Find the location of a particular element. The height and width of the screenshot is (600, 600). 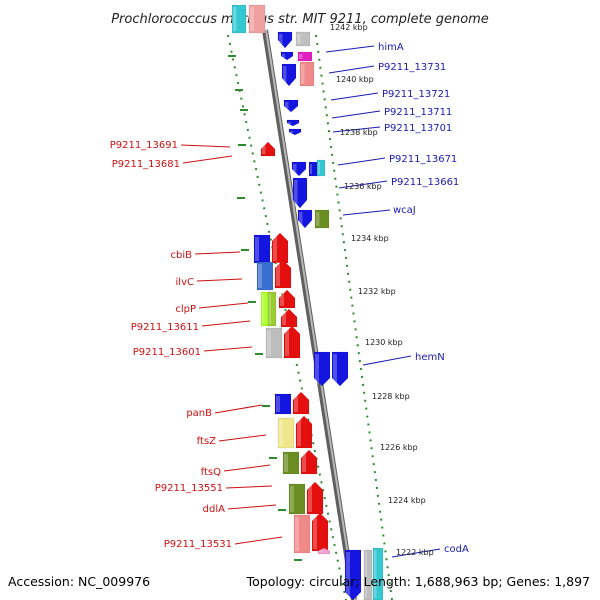

kbp-label: 1236 kbp is located at coordinates (363, 186).